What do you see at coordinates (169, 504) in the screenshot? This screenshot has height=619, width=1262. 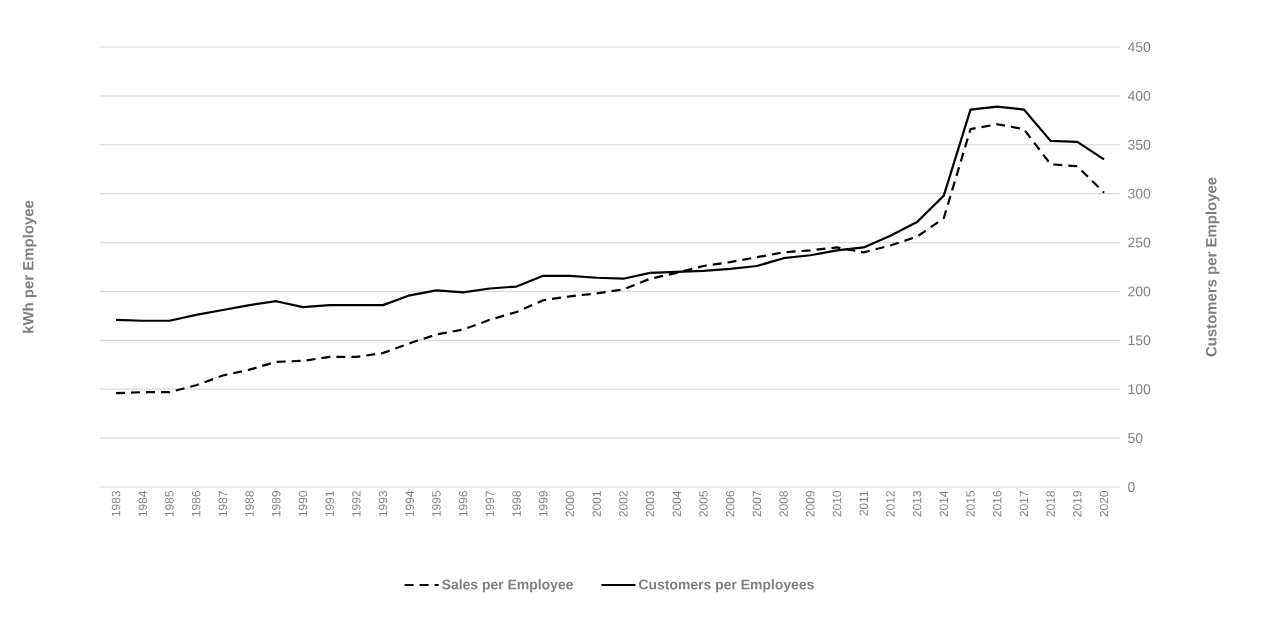 I see `x-tick-label: 1985` at bounding box center [169, 504].